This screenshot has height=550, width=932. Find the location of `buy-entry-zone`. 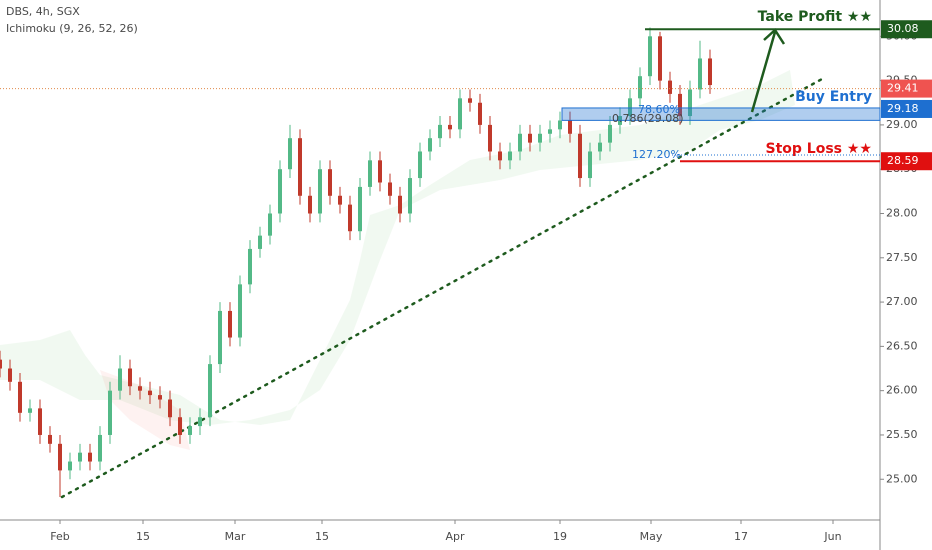

buy-entry-zone is located at coordinates (721, 114).